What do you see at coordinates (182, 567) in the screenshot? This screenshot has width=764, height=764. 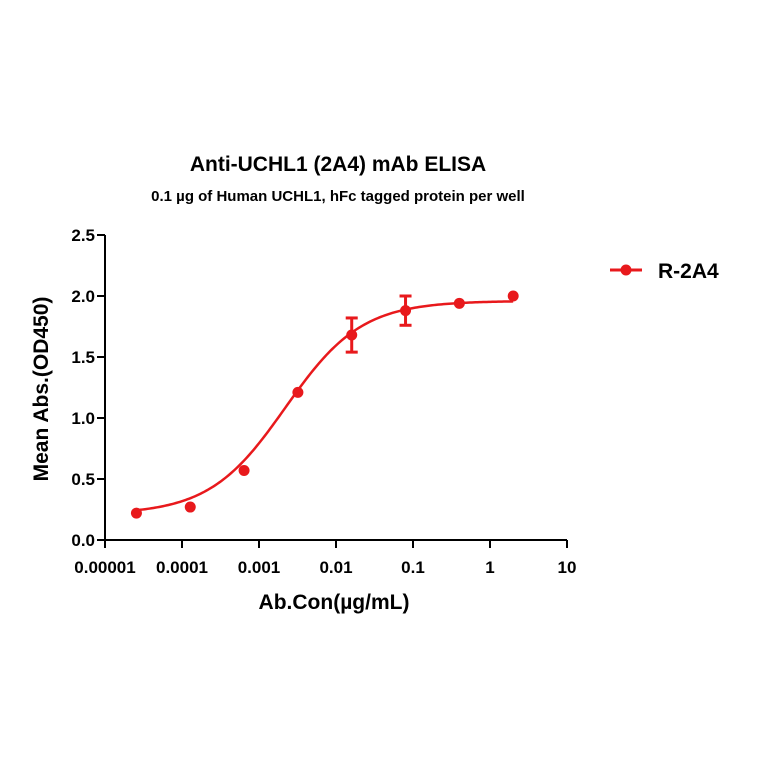 I see `x-tick-label: 0.0001` at bounding box center [182, 567].